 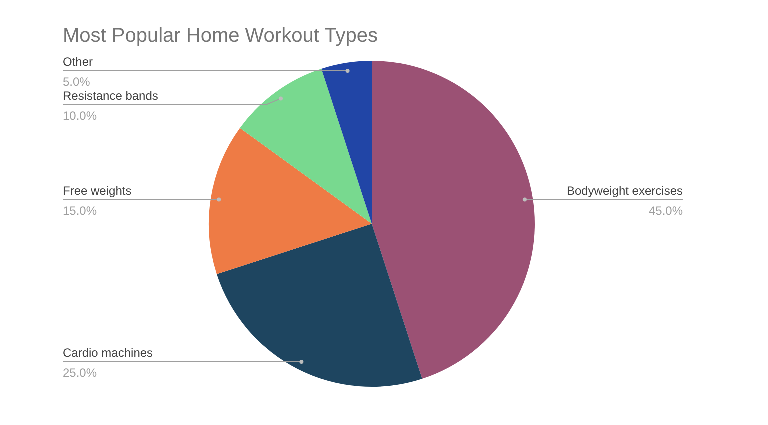 I want to click on slice-label: Cardio machines, so click(x=108, y=353).